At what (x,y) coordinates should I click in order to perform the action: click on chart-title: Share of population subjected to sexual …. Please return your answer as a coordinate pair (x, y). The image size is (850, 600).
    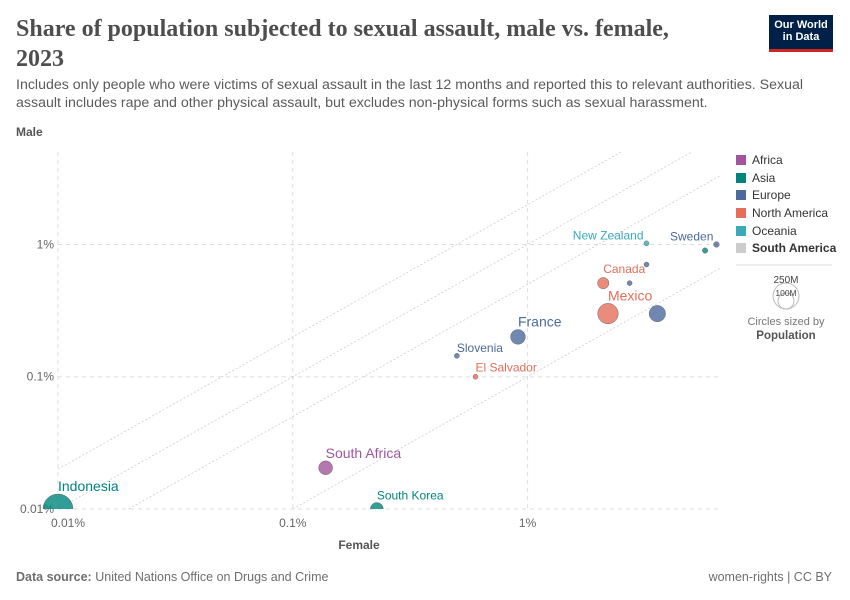
    Looking at the image, I should click on (342, 44).